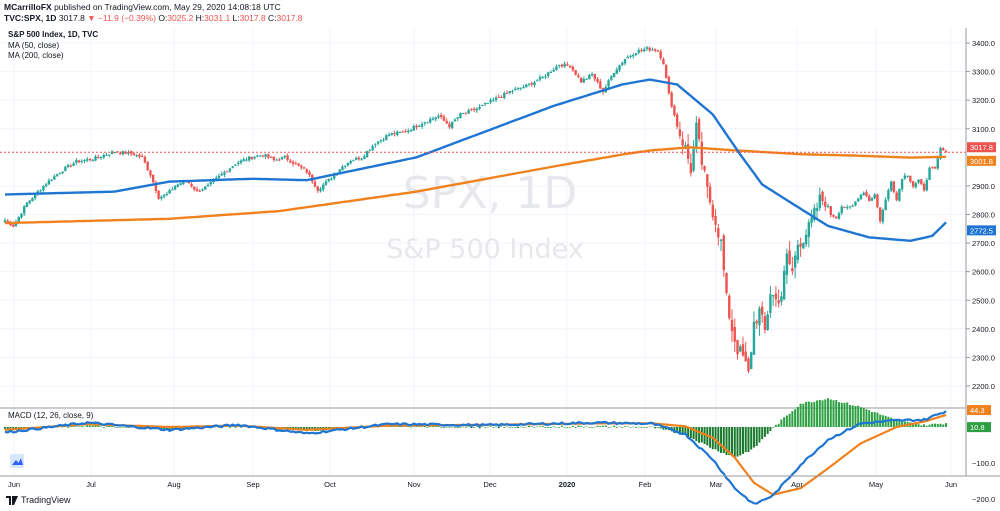  Describe the element at coordinates (51, 415) in the screenshot. I see `macd-legend: MACD (12, 26, close, 9)` at that location.